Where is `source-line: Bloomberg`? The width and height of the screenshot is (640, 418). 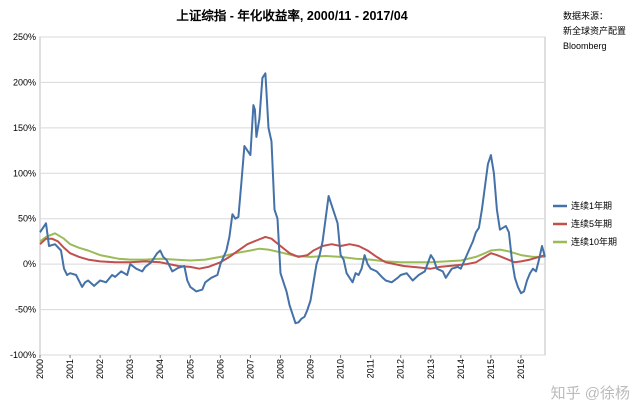
source-line: Bloomberg is located at coordinates (585, 46).